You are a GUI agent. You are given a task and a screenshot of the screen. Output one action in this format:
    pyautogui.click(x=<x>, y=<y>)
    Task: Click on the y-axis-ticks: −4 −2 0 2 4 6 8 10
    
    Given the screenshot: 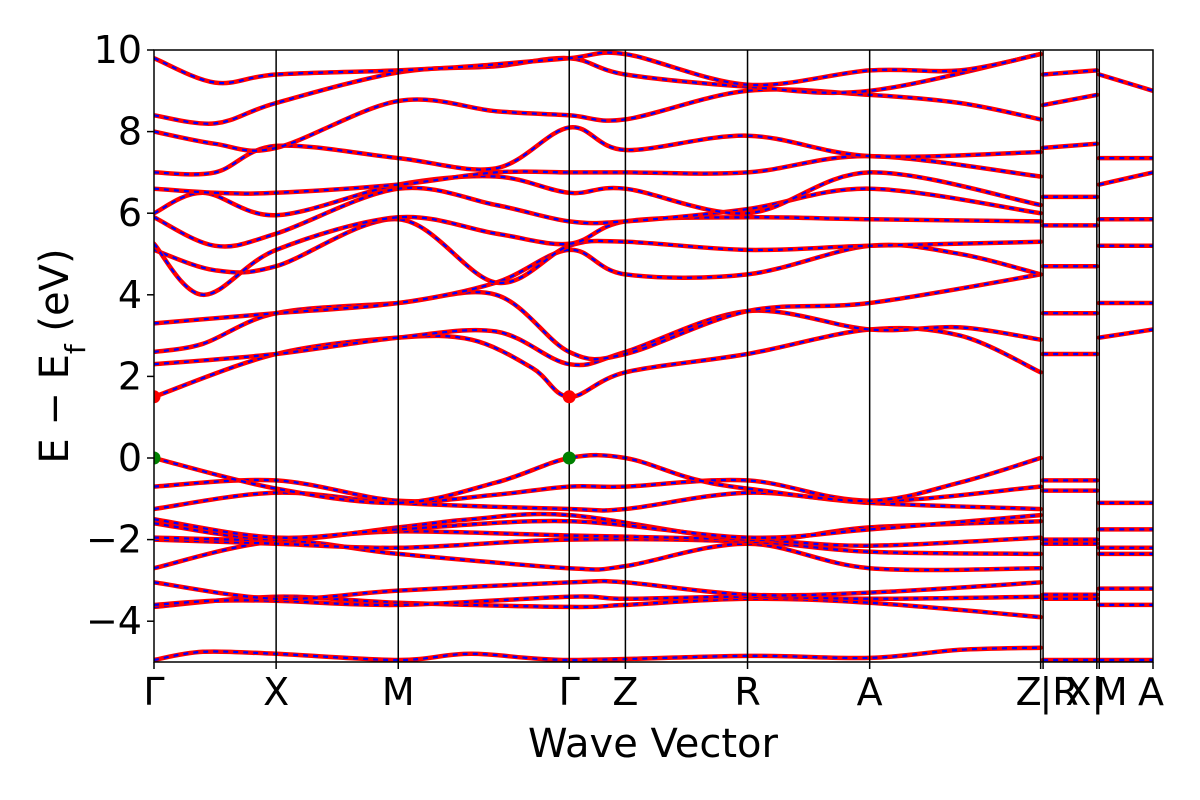 What is the action you would take?
    pyautogui.click(x=120, y=335)
    